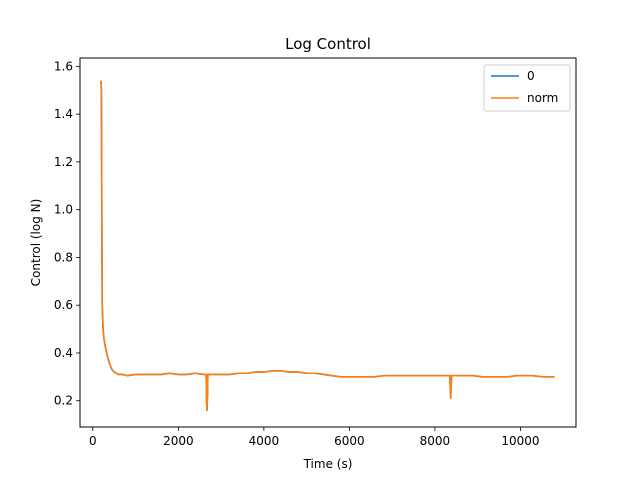 The image size is (640, 480). I want to click on x-axis: 0 2000 4000 6000 8000 10000, so click(314, 437).